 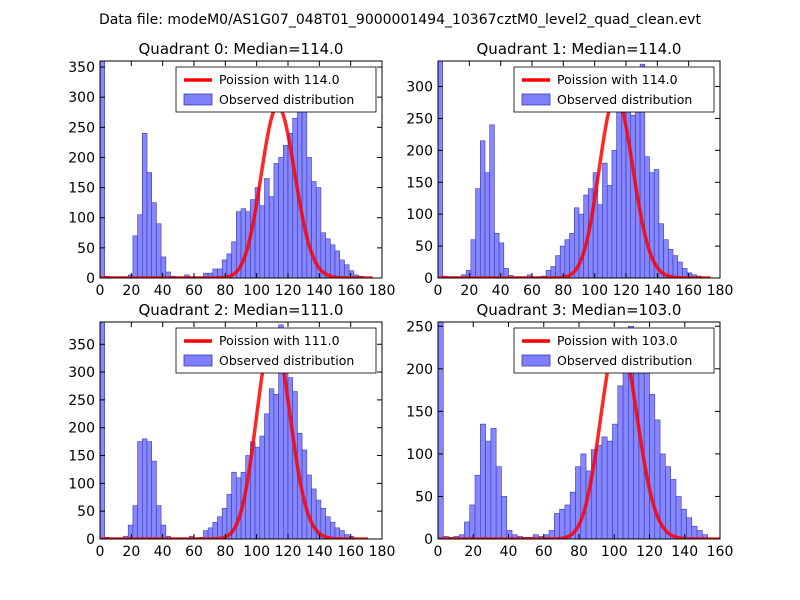 I want to click on legend-box, so click(x=614, y=89).